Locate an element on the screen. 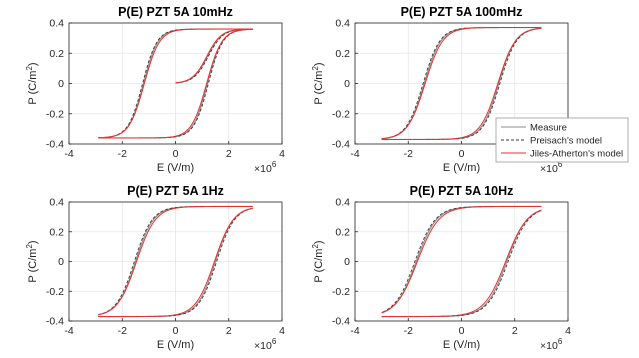  chart-title: P(E) PZT 5A 10mHz is located at coordinates (175, 12).